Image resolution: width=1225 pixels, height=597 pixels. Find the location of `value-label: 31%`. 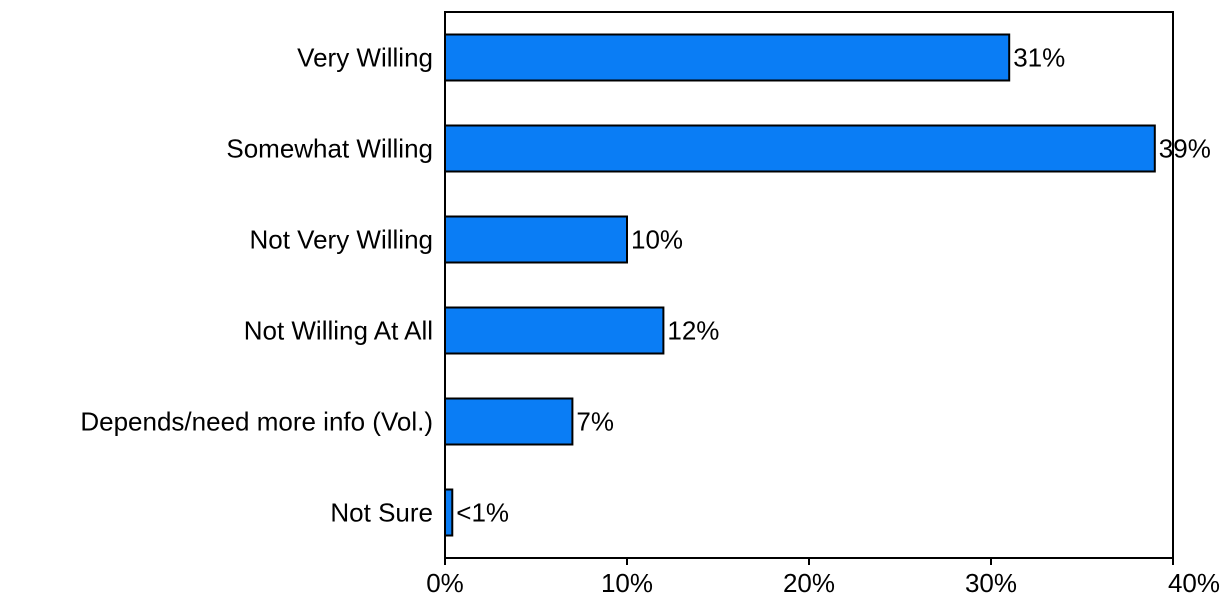

value-label: 31% is located at coordinates (1039, 58).